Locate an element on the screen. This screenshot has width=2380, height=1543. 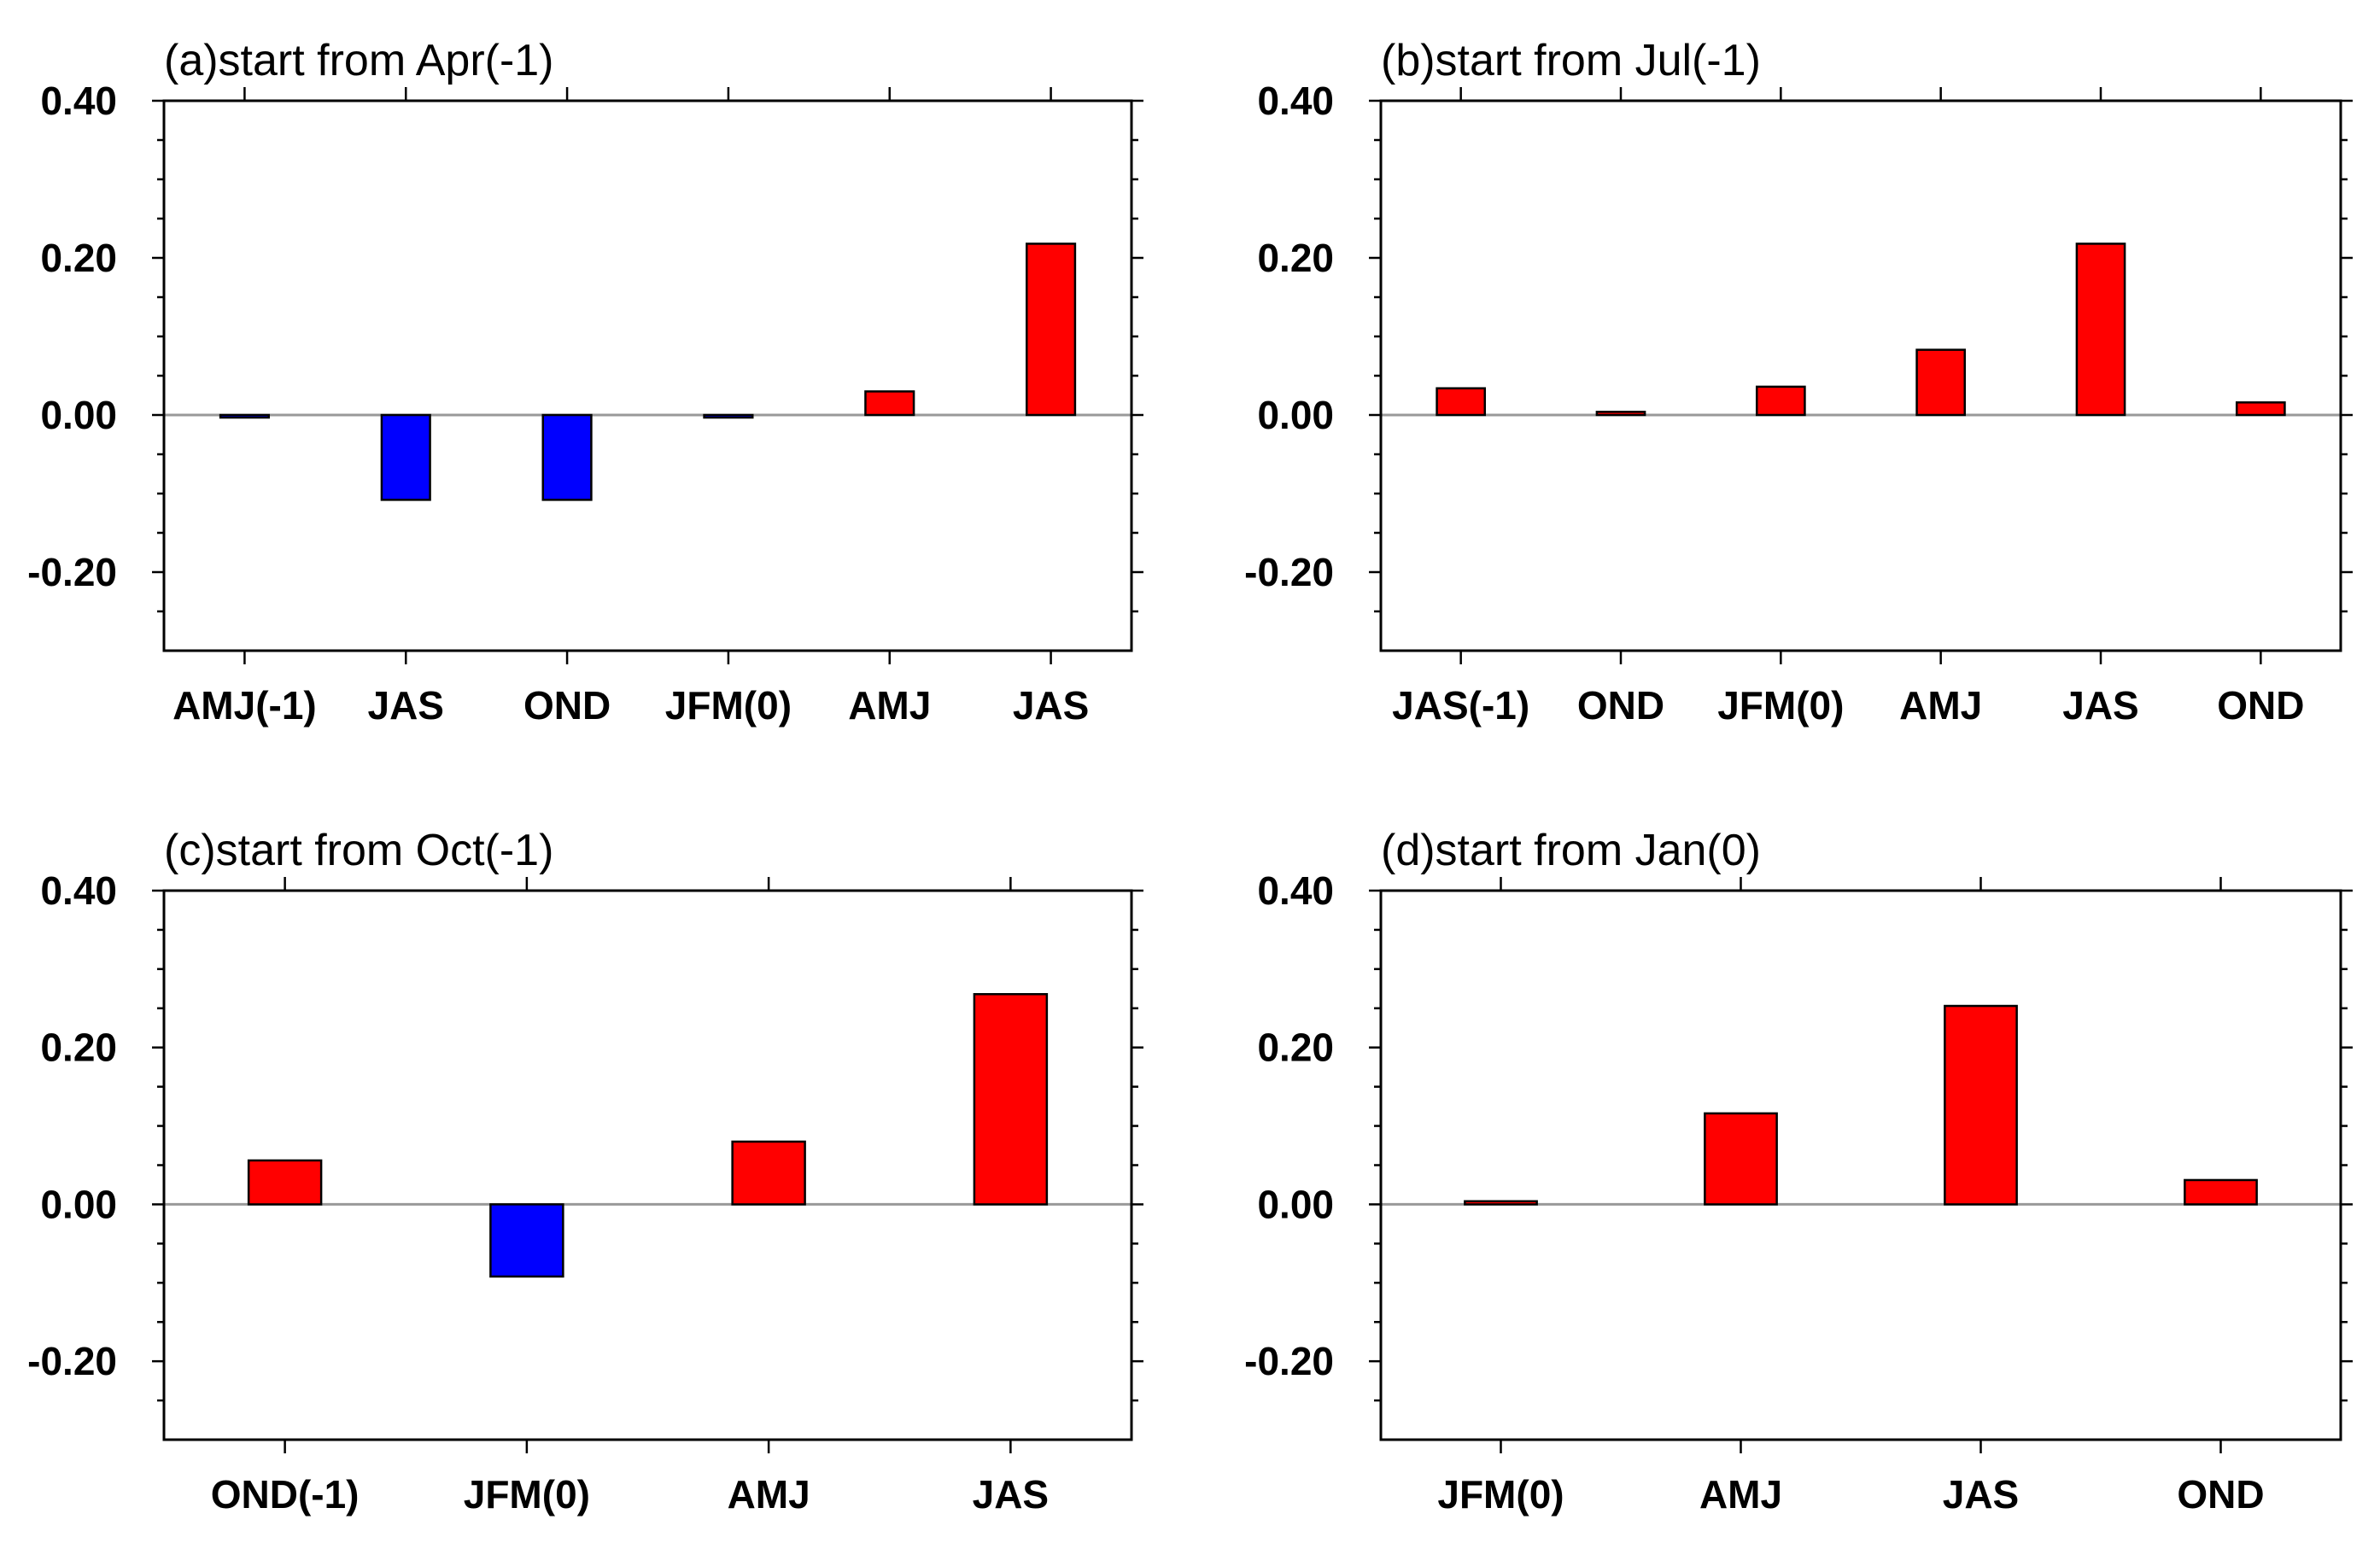
x-tick-label: AMJ(-1) is located at coordinates (245, 705).